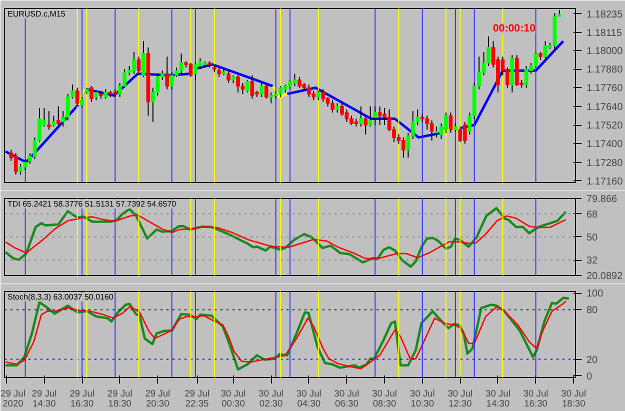 The width and height of the screenshot is (625, 411). I want to click on chart-title: EURUSD.c,M15, so click(37, 14).